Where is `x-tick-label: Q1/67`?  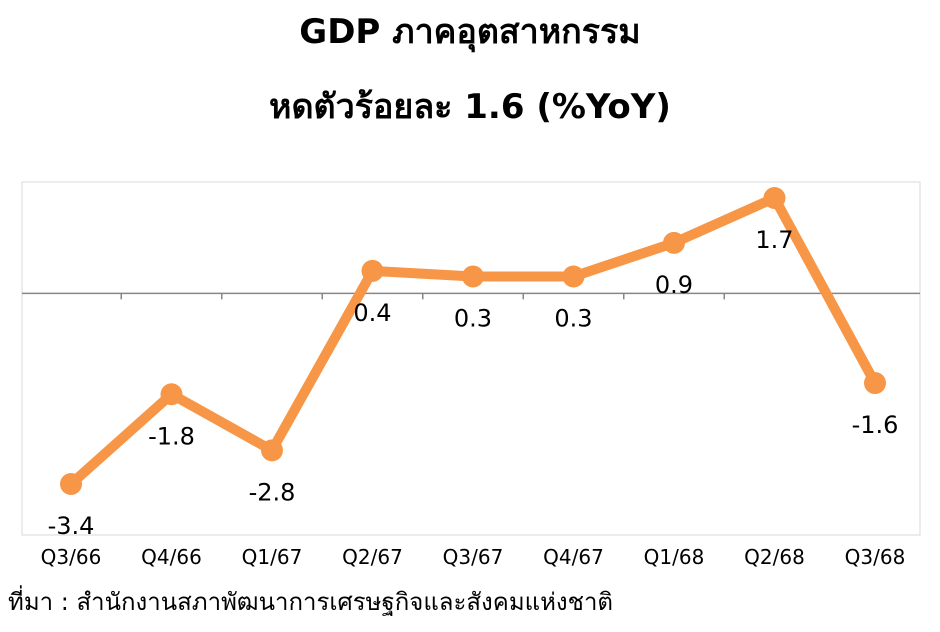 x-tick-label: Q1/67 is located at coordinates (272, 557).